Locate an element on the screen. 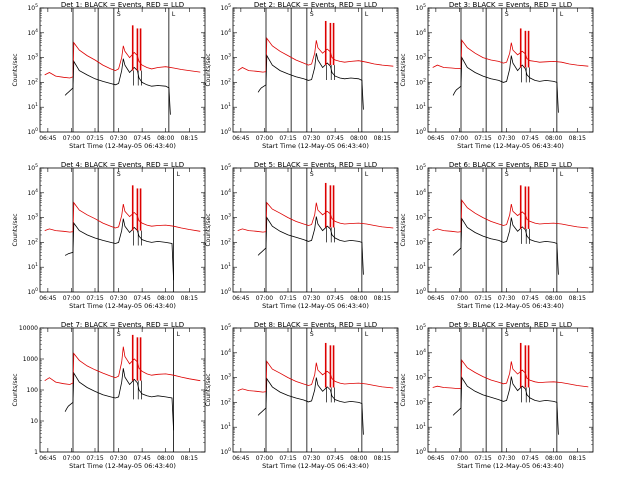 This screenshot has height=484, width=640. panel-title: Det 7: BLACK = Events, RED = LLD is located at coordinates (122, 325).